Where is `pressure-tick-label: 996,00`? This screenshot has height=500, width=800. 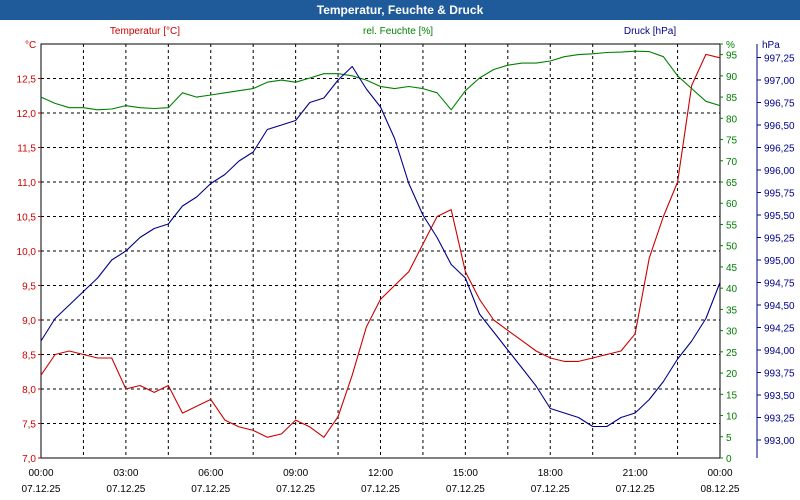 pressure-tick-label: 996,00 is located at coordinates (779, 171).